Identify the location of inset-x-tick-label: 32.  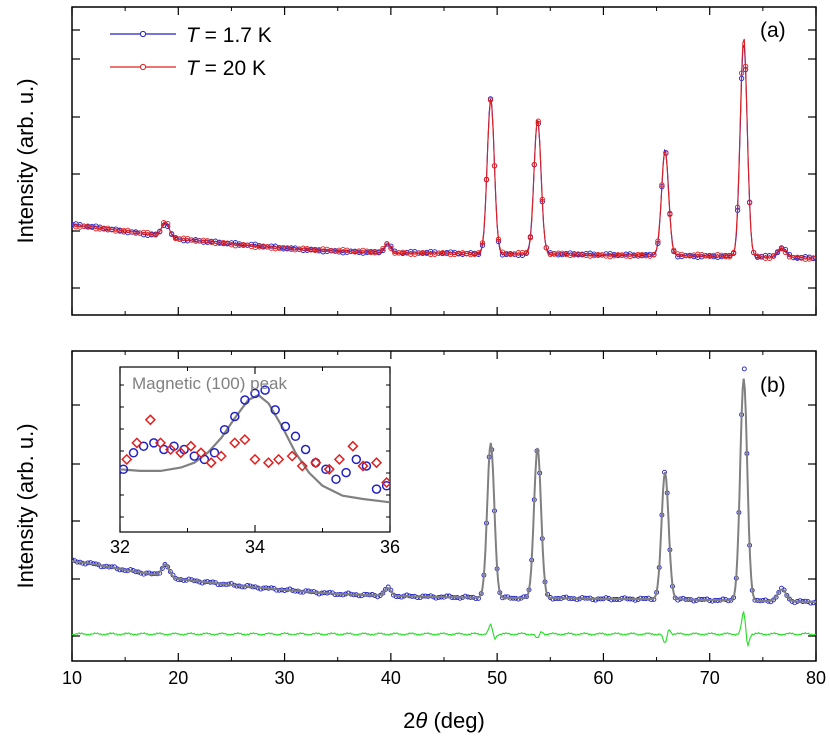
(120, 547).